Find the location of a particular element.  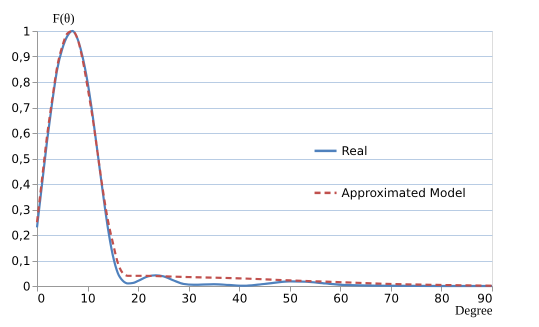

x-tick-label: 60 is located at coordinates (340, 299).